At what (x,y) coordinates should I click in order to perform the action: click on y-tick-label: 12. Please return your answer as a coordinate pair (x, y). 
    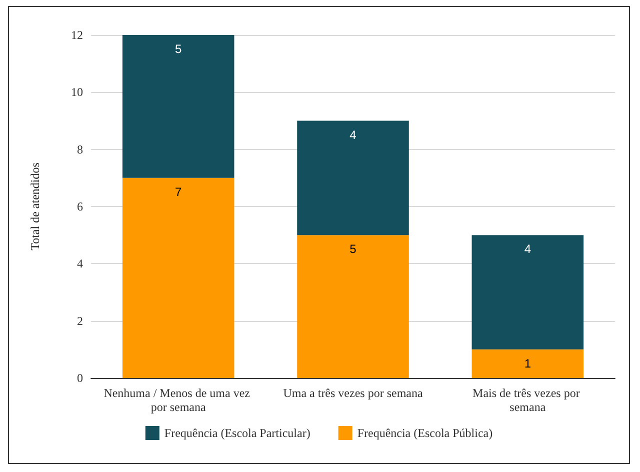
    Looking at the image, I should click on (77, 35).